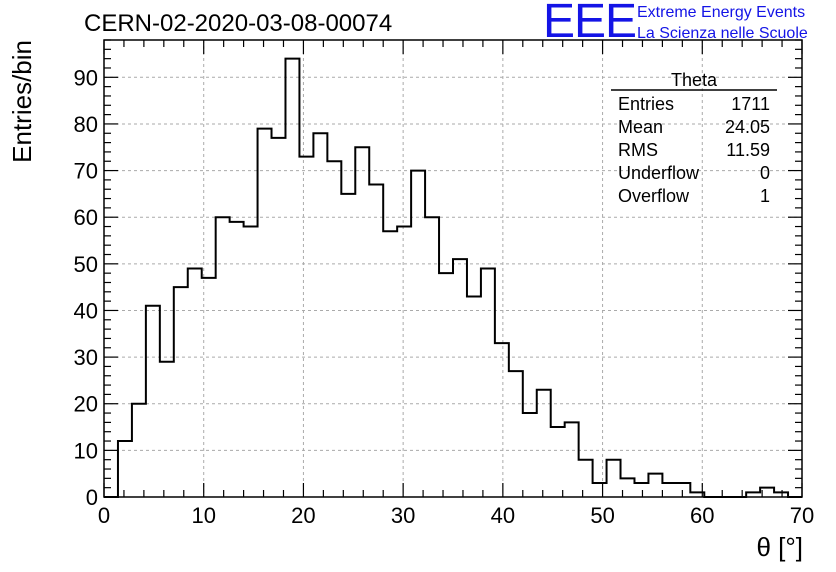 The image size is (836, 572). Describe the element at coordinates (654, 196) in the screenshot. I see `stats-label: Overflow` at that location.